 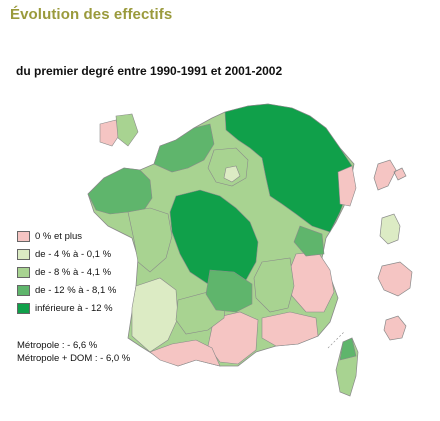 What do you see at coordinates (73, 254) in the screenshot?
I see `legend-label: de - 4 % à - 0,1 %` at bounding box center [73, 254].